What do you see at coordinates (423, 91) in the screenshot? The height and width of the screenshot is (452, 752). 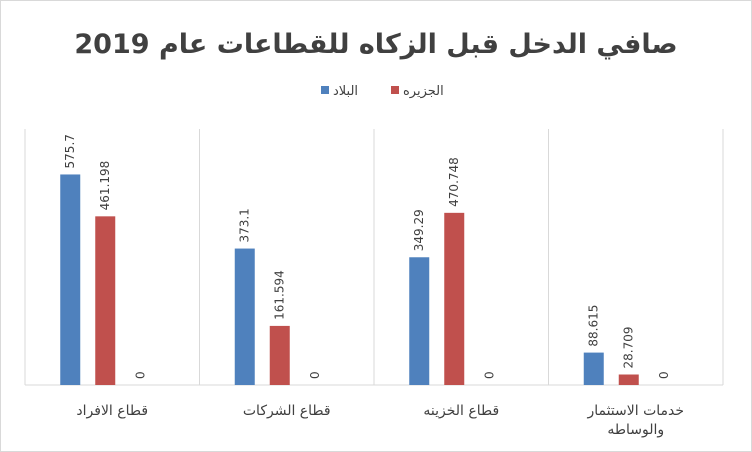 I see `legend-label: الجزيره` at bounding box center [423, 91].